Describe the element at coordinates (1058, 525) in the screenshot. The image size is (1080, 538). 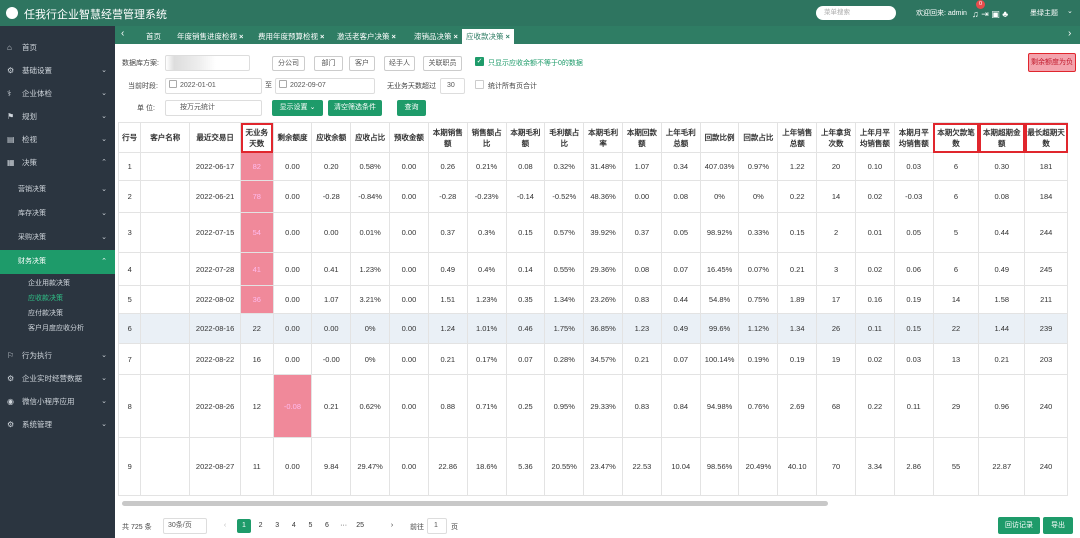
I see `export-button: 导出` at that location.